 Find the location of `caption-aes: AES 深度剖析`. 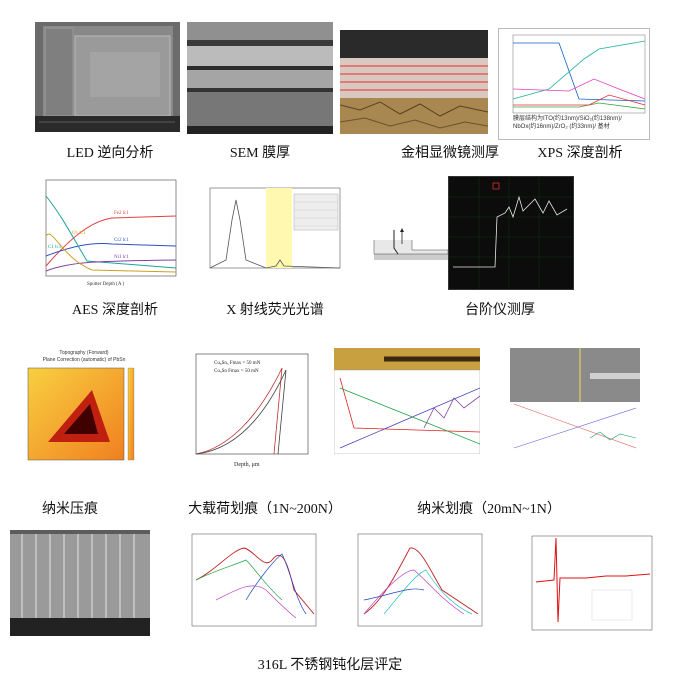

caption-aes: AES 深度剖析 is located at coordinates (115, 310).